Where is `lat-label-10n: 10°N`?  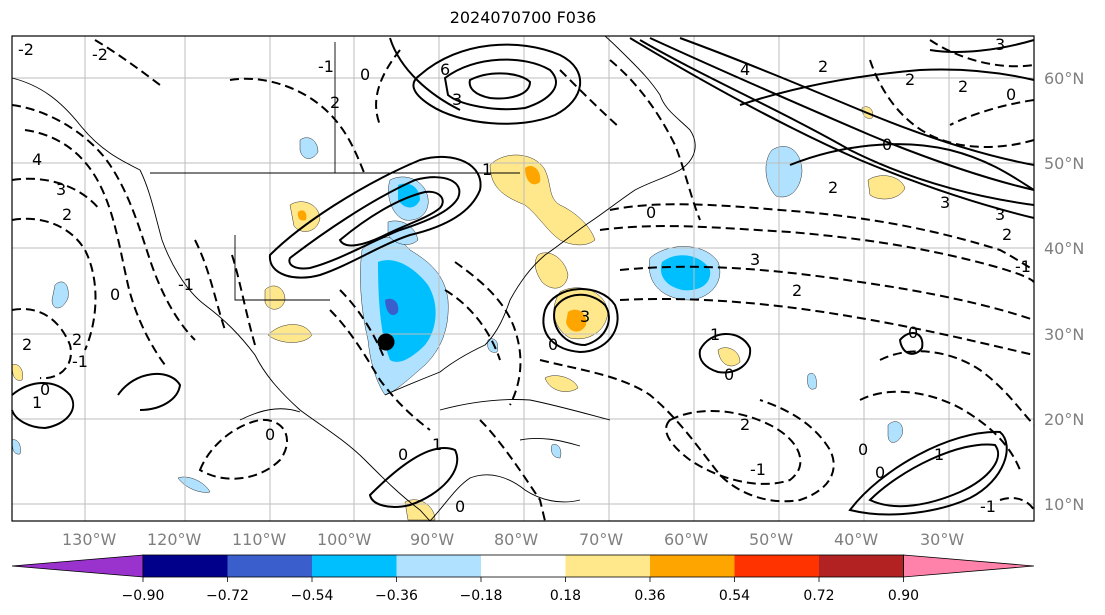 lat-label-10n: 10°N is located at coordinates (1064, 504).